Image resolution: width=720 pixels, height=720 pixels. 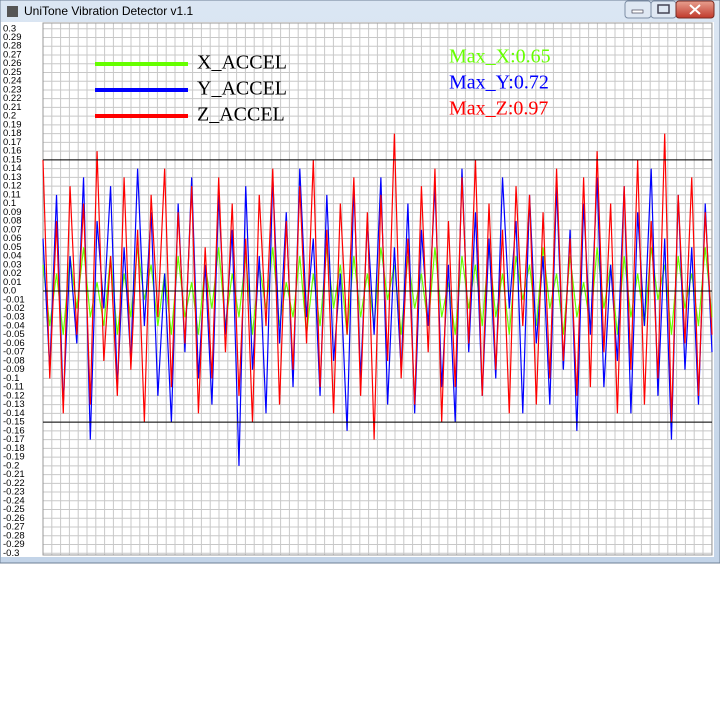 I want to click on y-tick-label: 0.12, so click(x=12, y=186).